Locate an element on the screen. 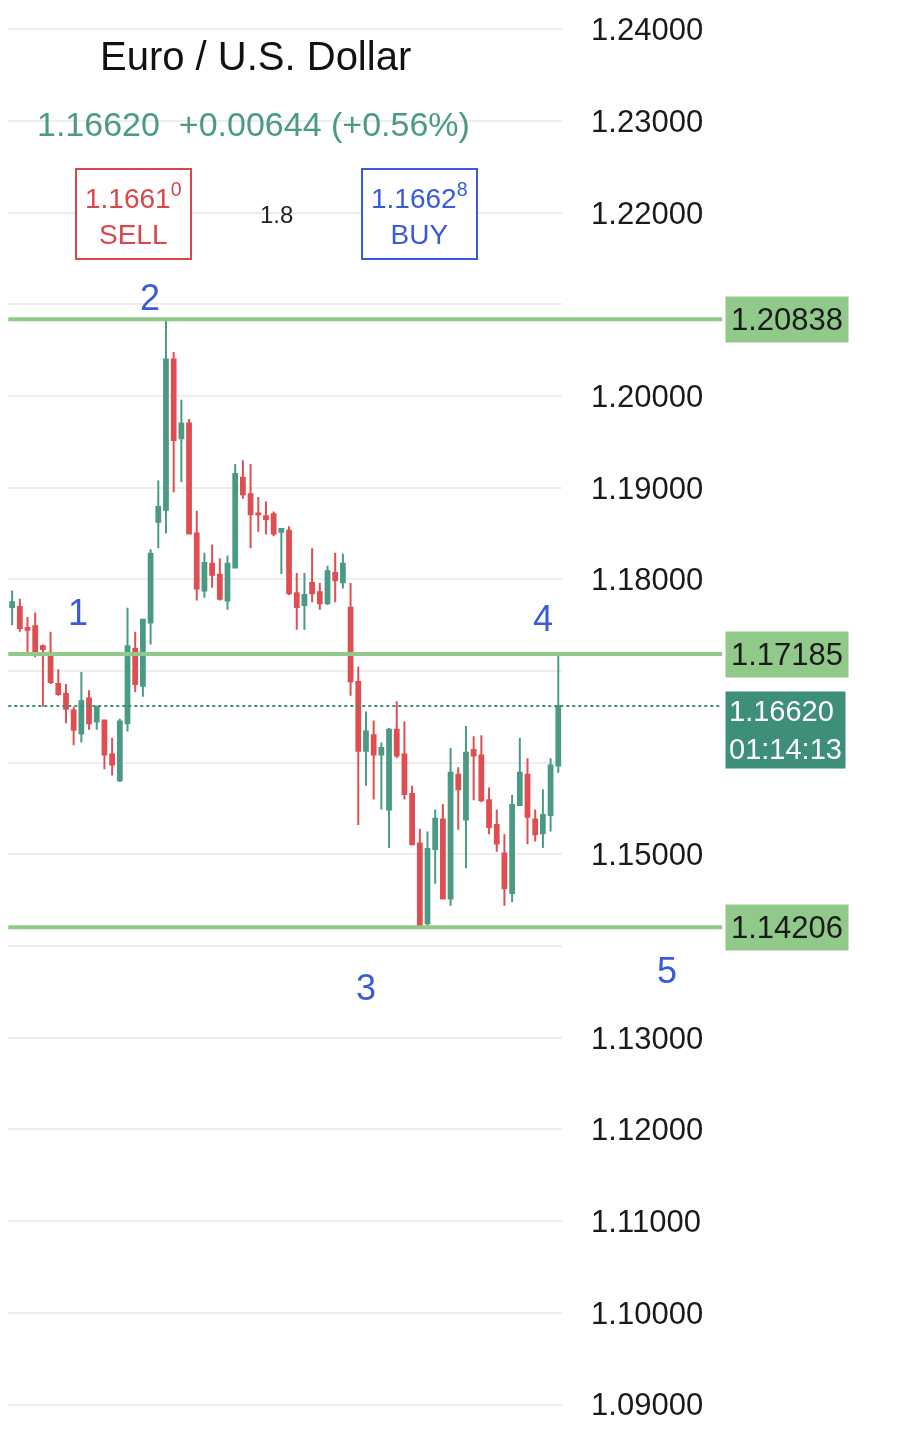 Image resolution: width=920 pixels, height=1432 pixels. ref-line-label: 1.14206 is located at coordinates (787, 927).